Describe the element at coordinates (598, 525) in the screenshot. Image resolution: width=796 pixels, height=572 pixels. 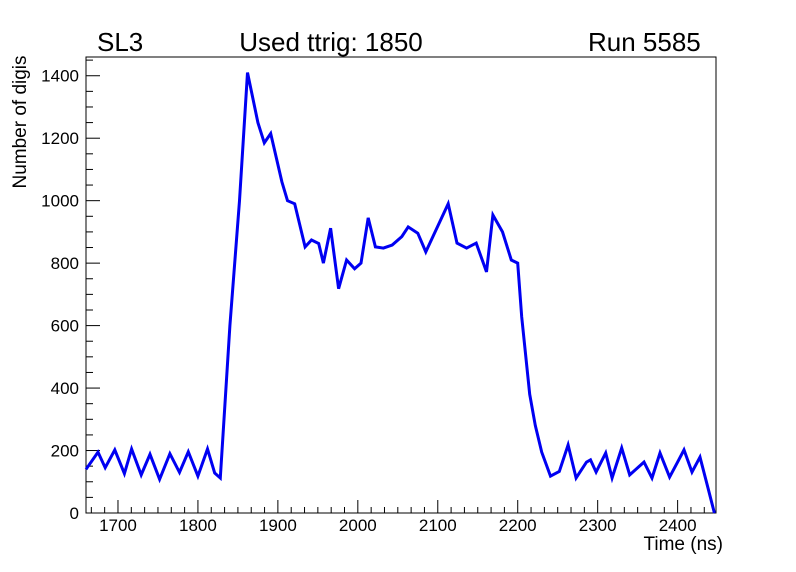
I see `x-tick-label: 2300` at that location.